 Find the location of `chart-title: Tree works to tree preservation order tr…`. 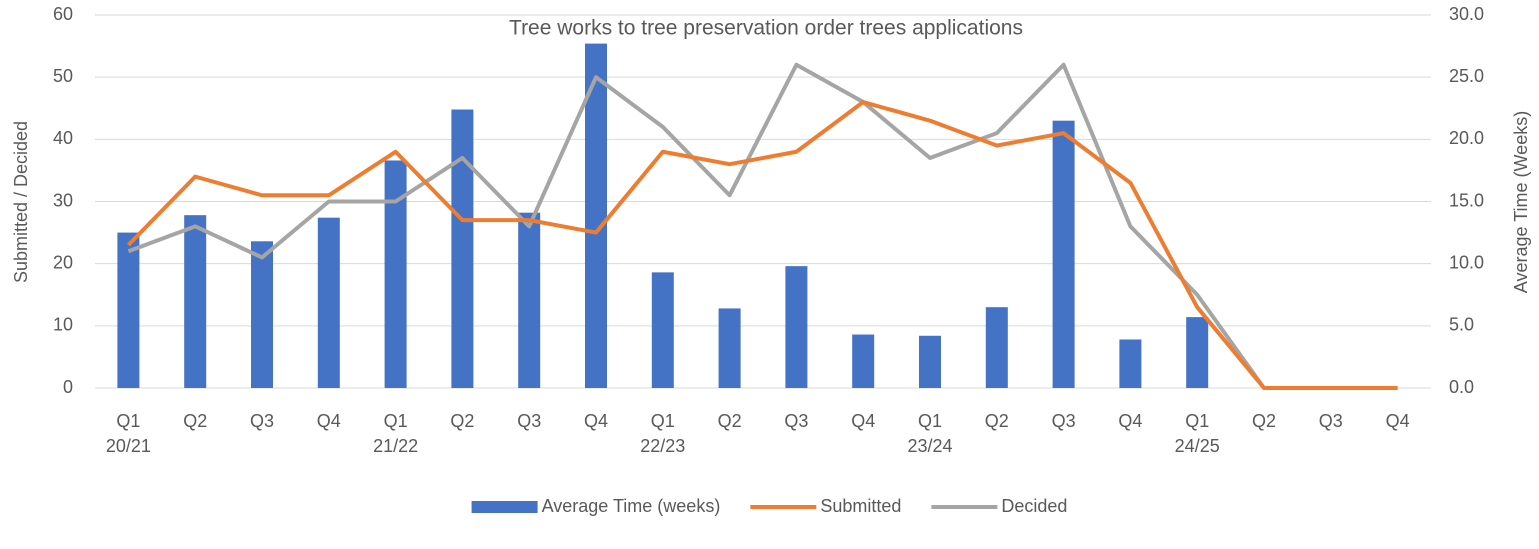

chart-title: Tree works to tree preservation order tr… is located at coordinates (766, 28).